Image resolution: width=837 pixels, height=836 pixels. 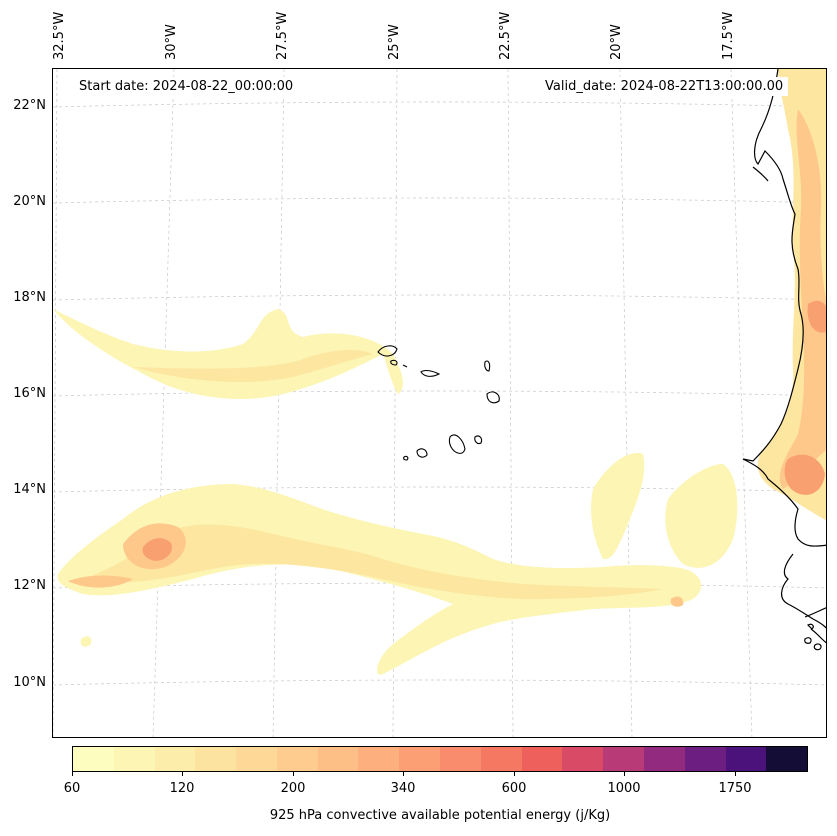 I want to click on cape-small-blob, so click(x=86, y=641).